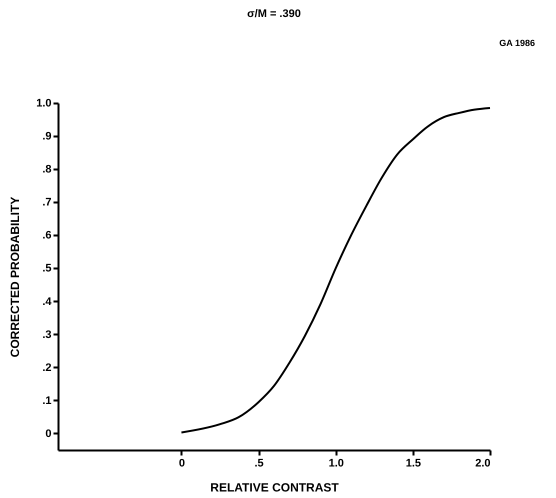  Describe the element at coordinates (47, 302) in the screenshot. I see `y-tick-label: .4` at that location.